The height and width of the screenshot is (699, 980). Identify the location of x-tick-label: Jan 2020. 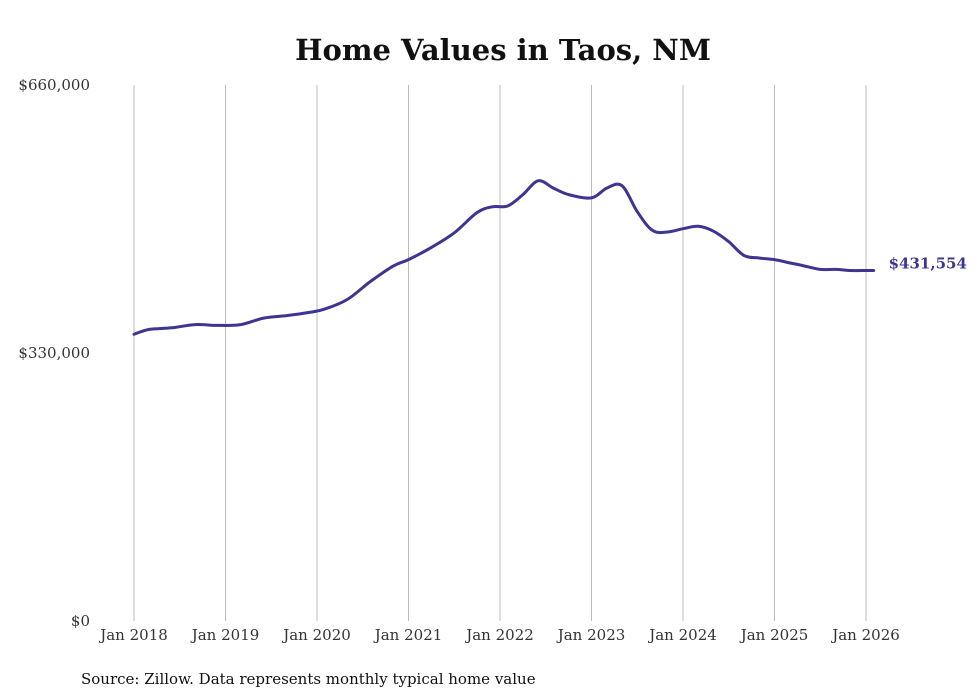
(316, 635).